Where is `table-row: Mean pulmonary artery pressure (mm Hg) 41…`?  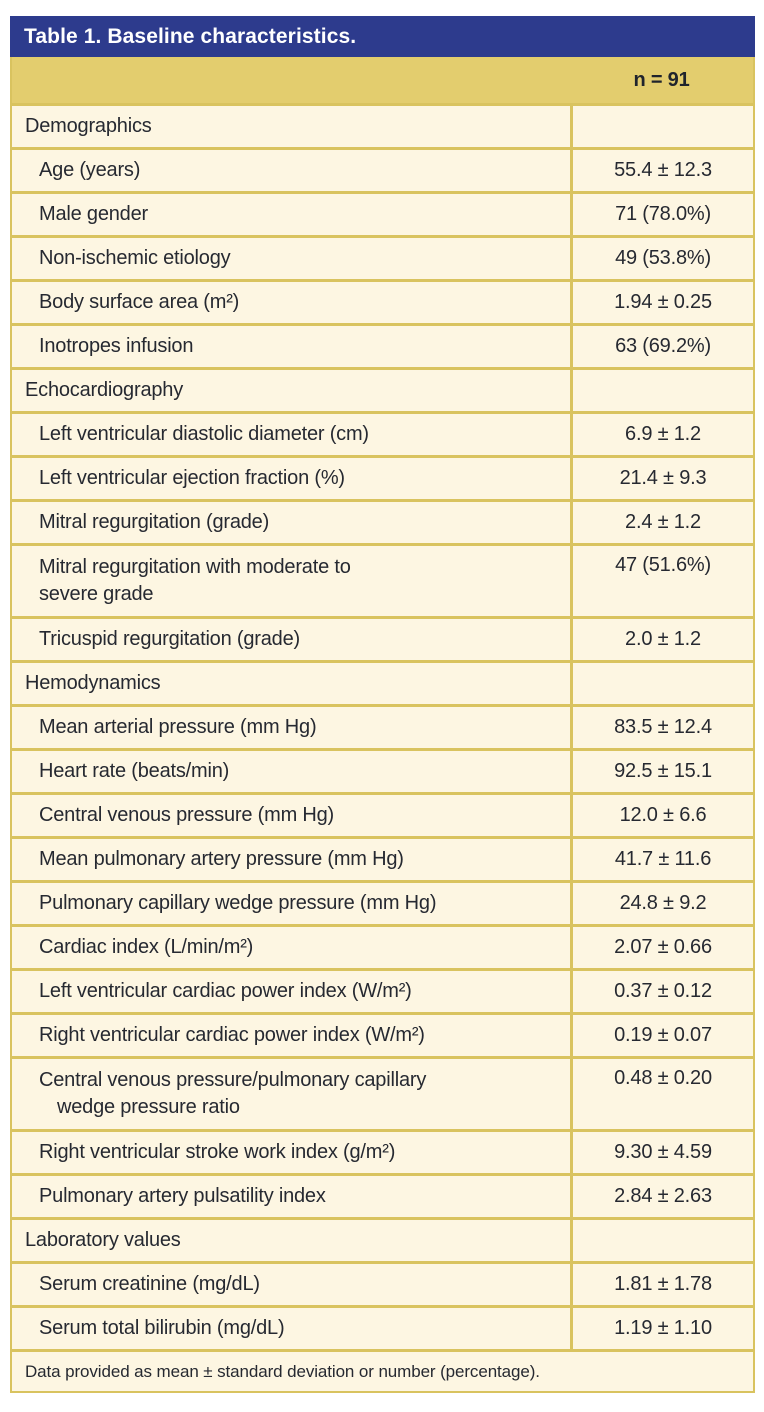
table-row: Mean pulmonary artery pressure (mm Hg) 41… is located at coordinates (382, 858).